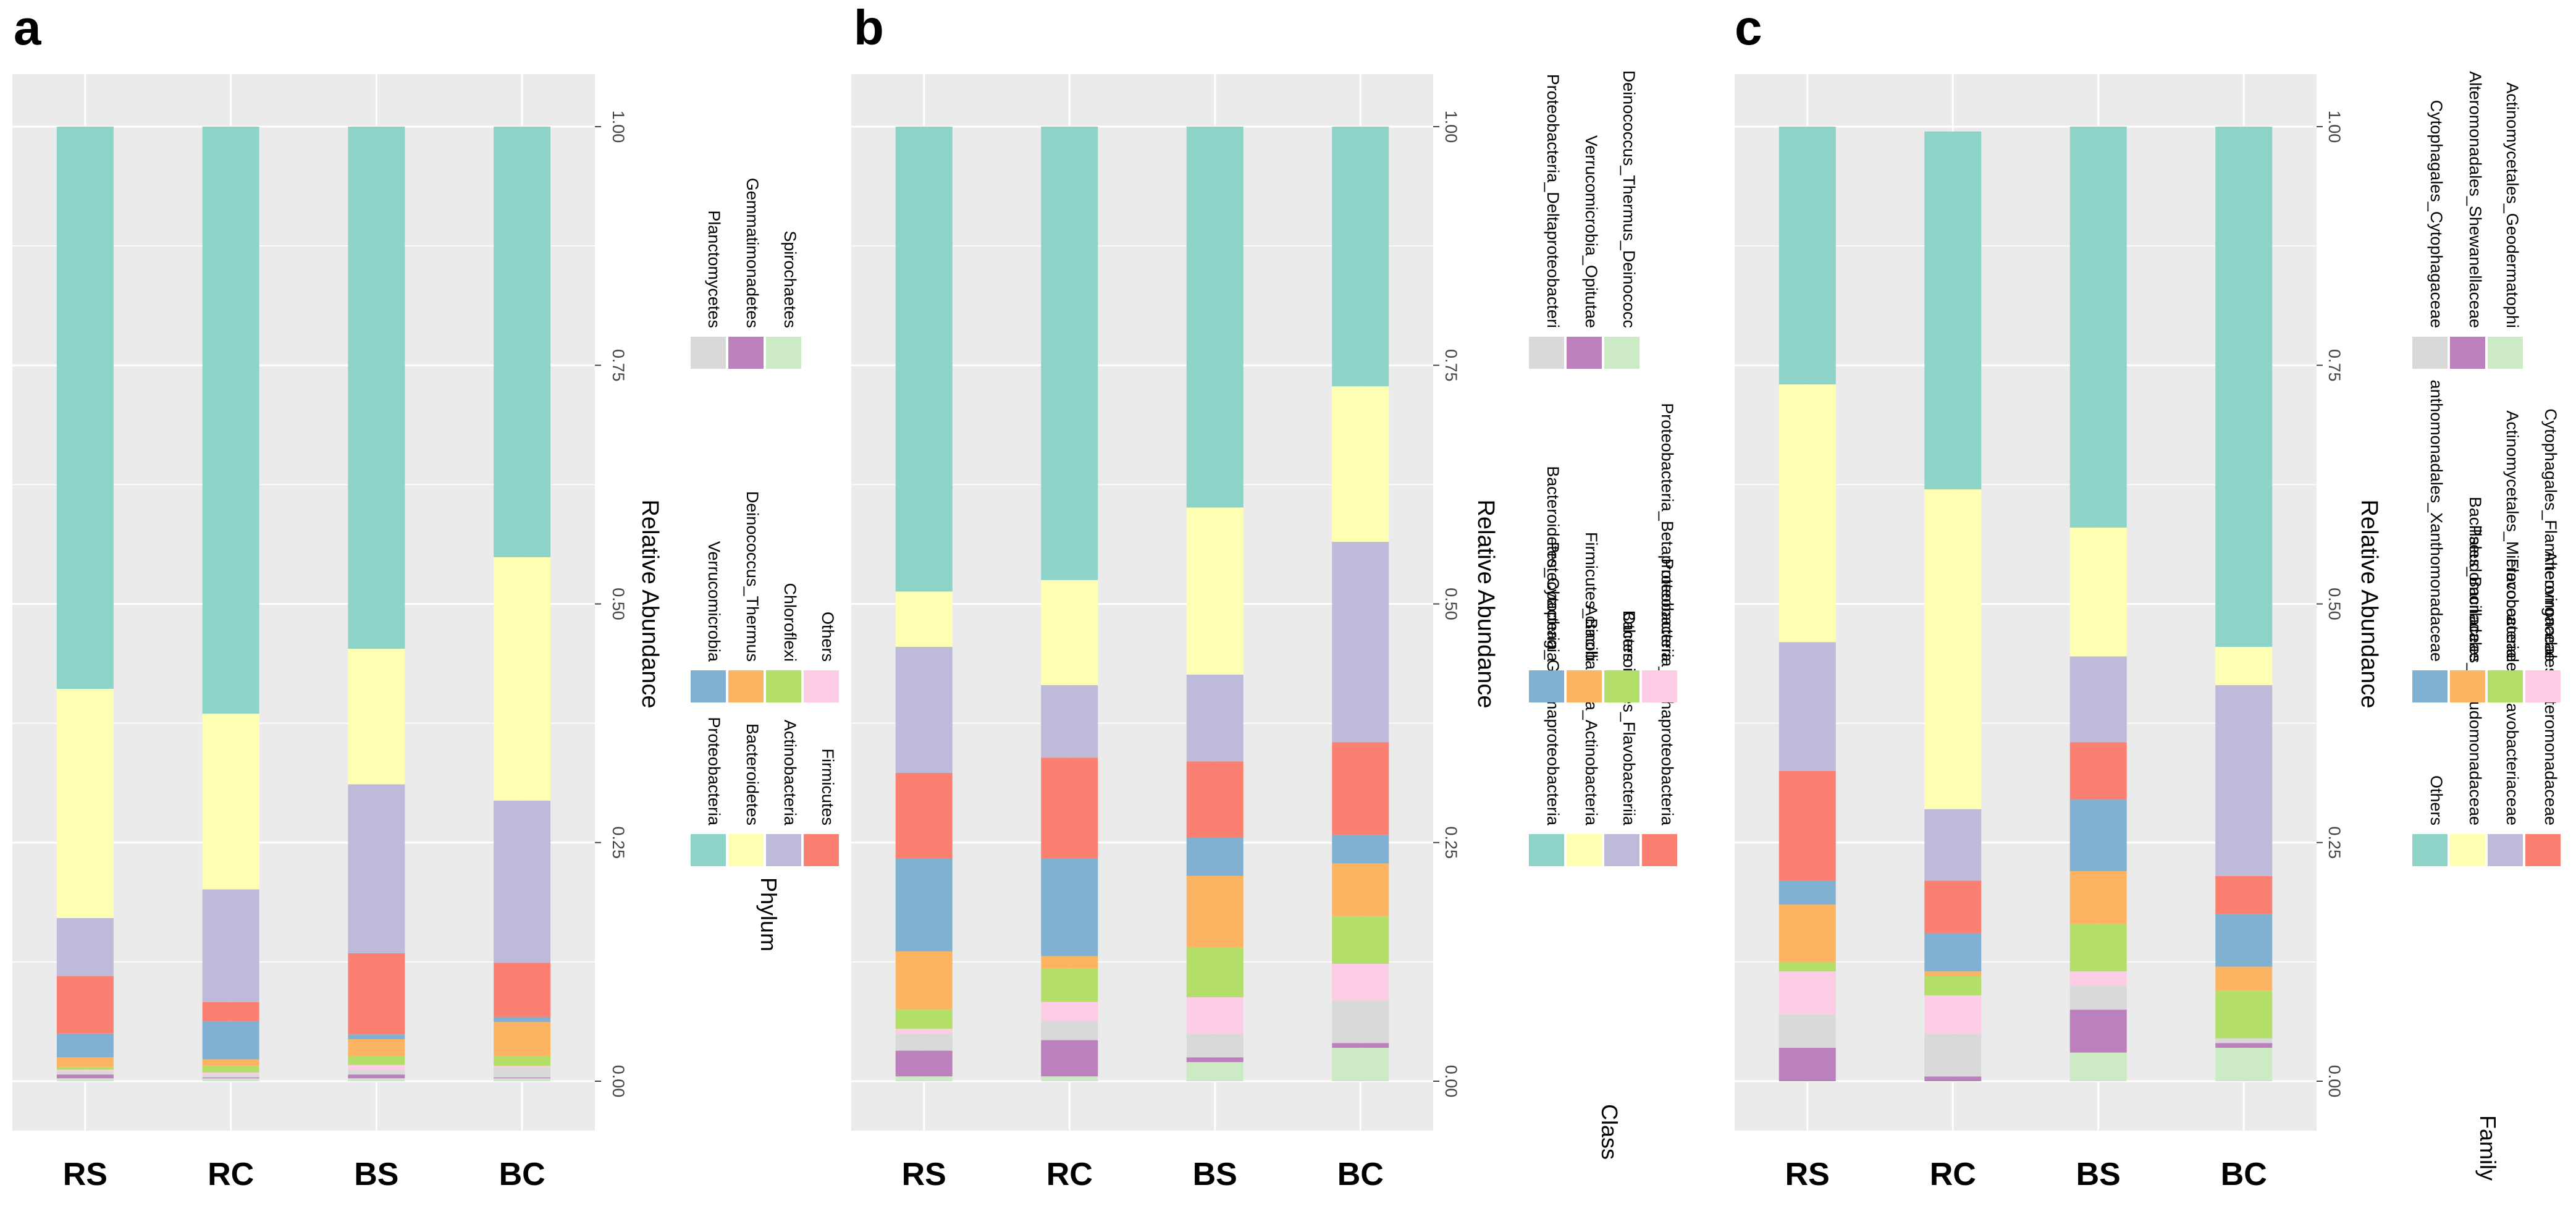 This screenshot has width=2576, height=1206. I want to click on legend-label: Deinococcus_Thermus, so click(752, 576).